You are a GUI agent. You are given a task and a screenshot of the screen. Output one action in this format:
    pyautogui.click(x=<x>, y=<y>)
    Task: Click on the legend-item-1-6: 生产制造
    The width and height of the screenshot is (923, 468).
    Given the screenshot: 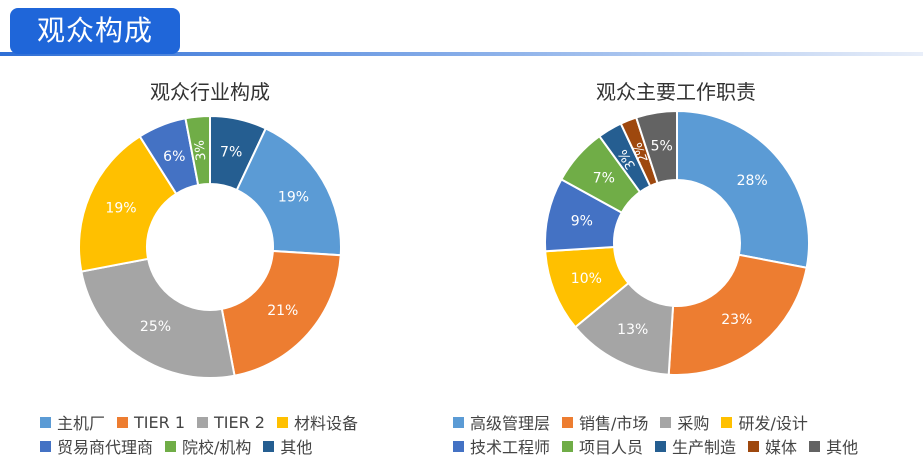 What is the action you would take?
    pyautogui.click(x=695, y=446)
    